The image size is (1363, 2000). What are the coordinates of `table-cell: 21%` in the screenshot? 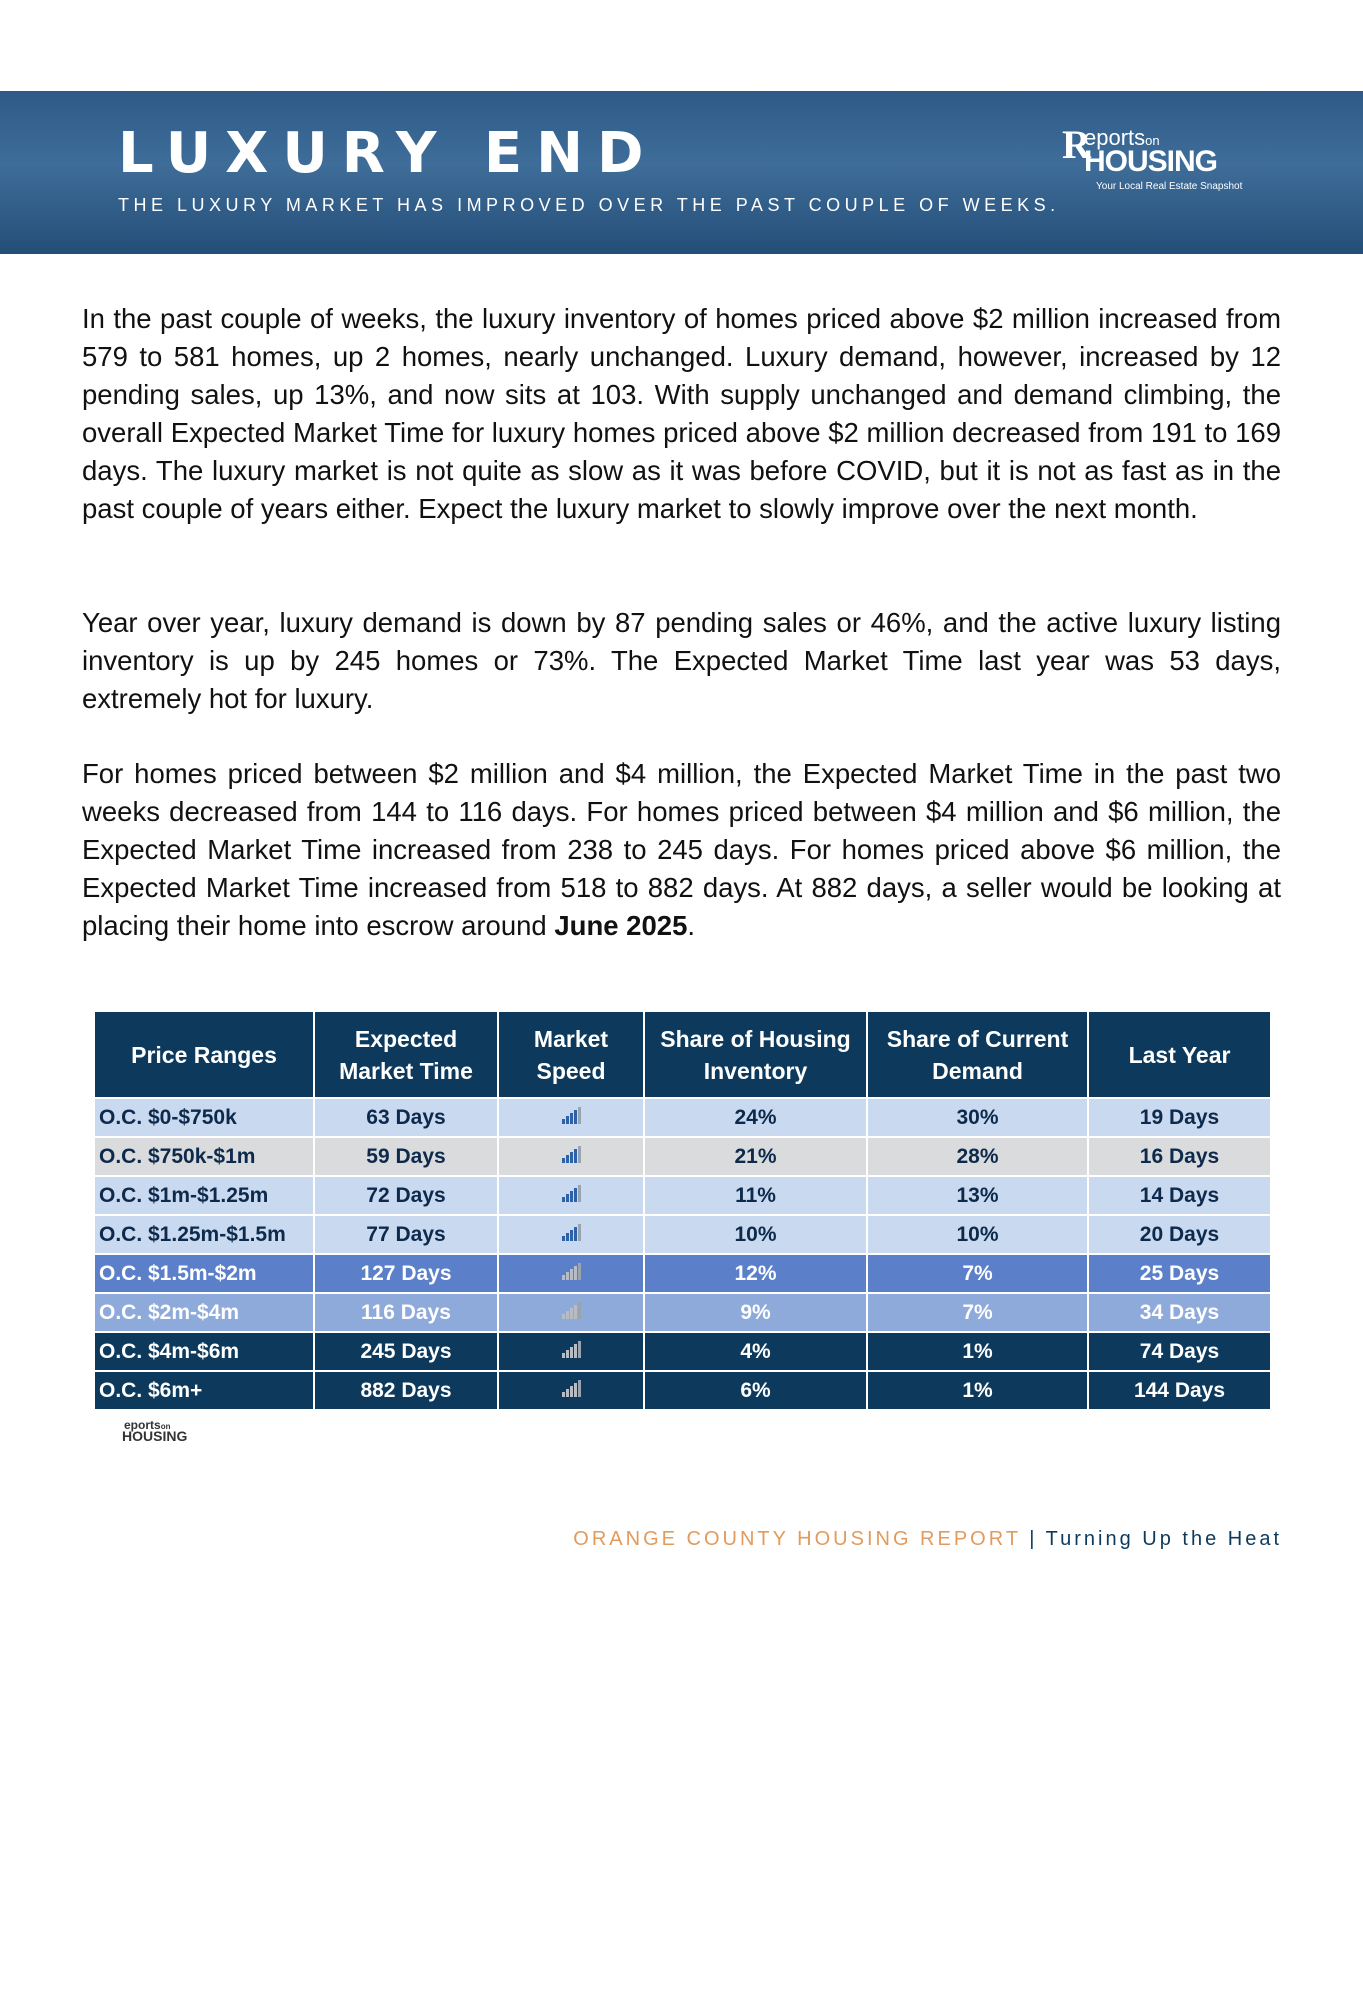 It's located at (755, 1156).